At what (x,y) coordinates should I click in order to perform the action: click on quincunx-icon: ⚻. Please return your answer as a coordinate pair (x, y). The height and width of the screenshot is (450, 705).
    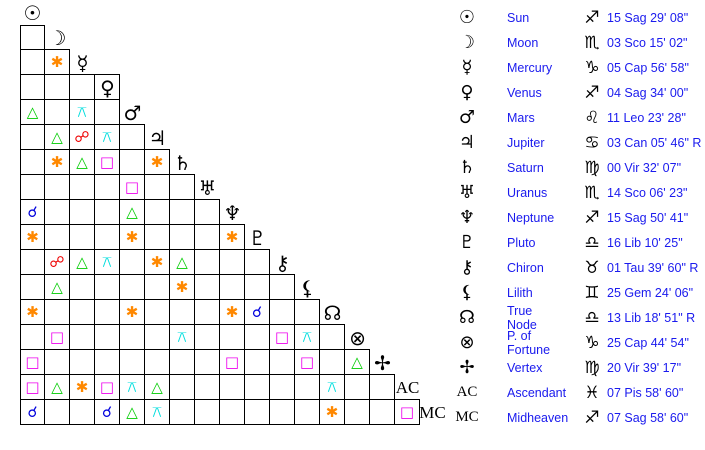
    Looking at the image, I should click on (307, 336).